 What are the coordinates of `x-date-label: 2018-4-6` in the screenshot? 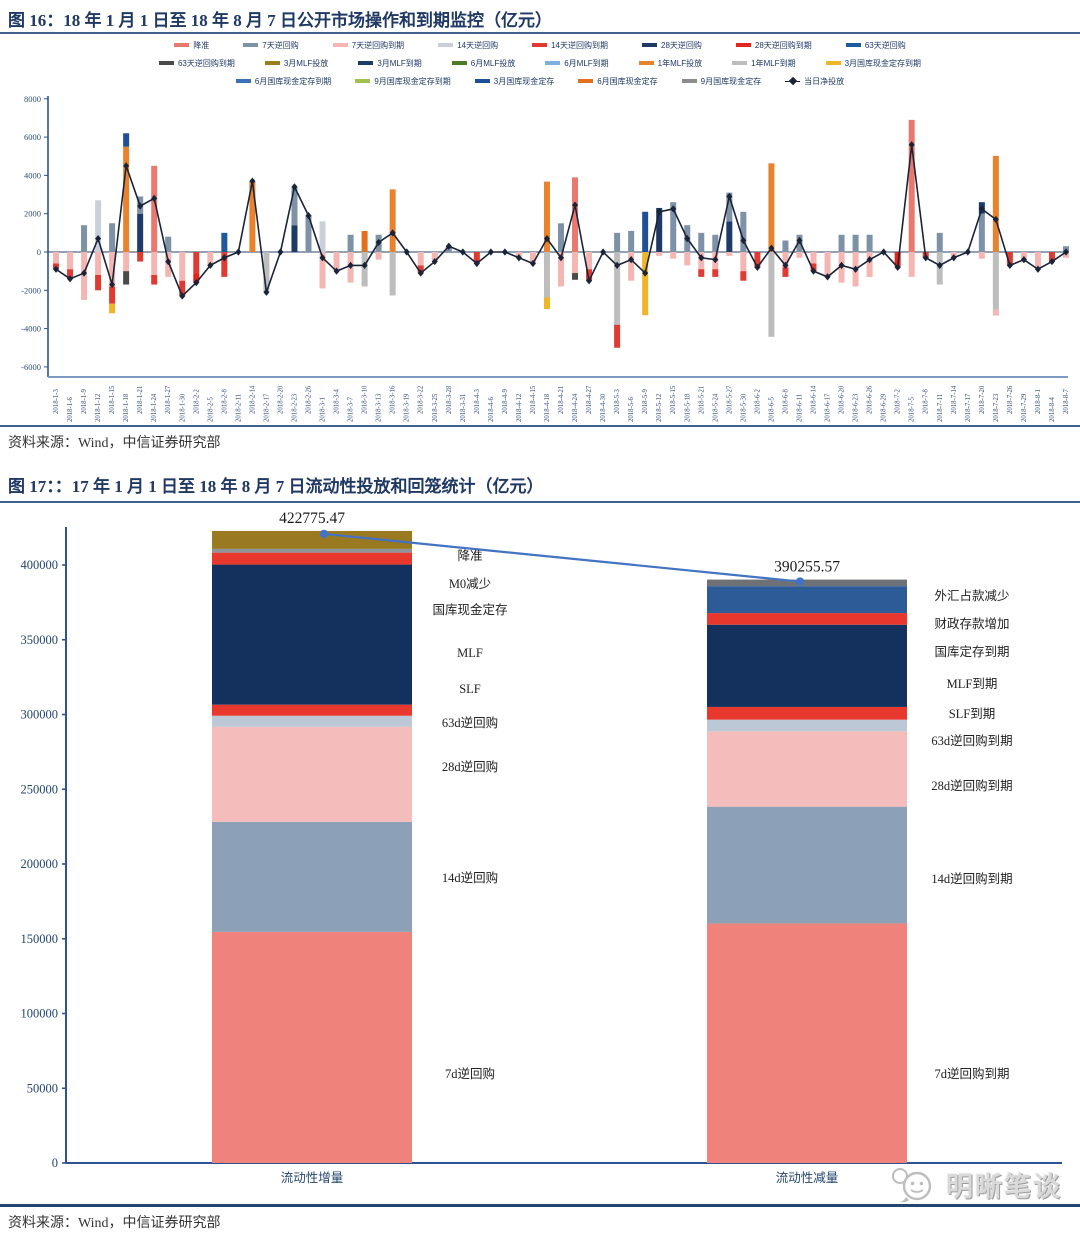 It's located at (491, 409).